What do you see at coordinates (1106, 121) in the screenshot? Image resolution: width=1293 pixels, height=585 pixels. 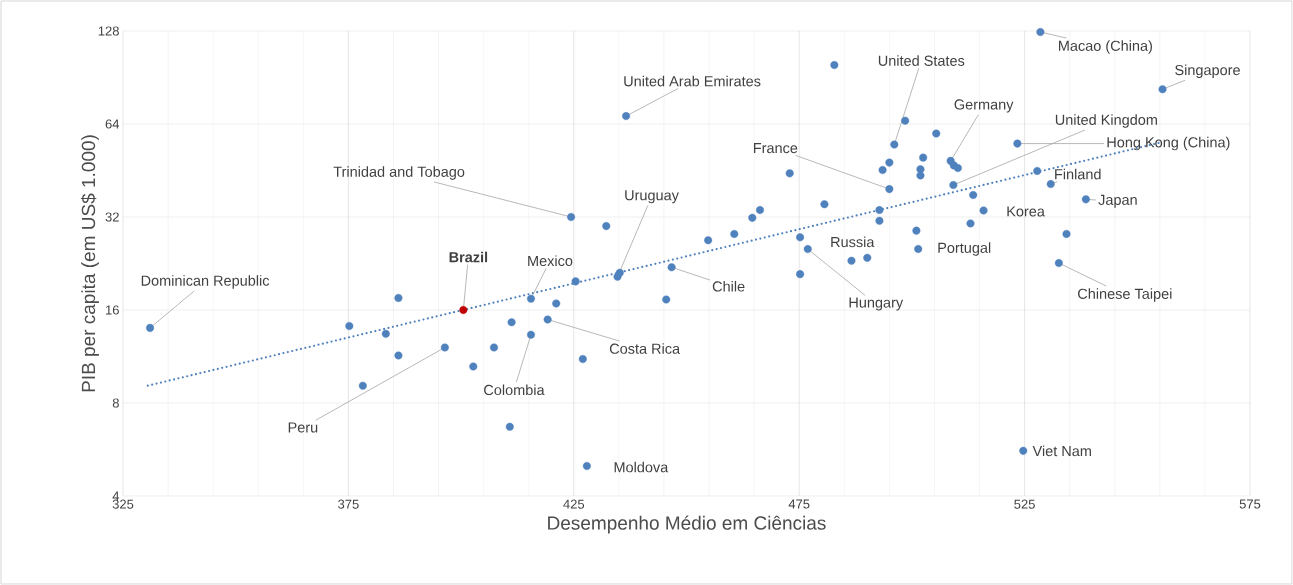 I see `annotation: United Kingdom` at bounding box center [1106, 121].